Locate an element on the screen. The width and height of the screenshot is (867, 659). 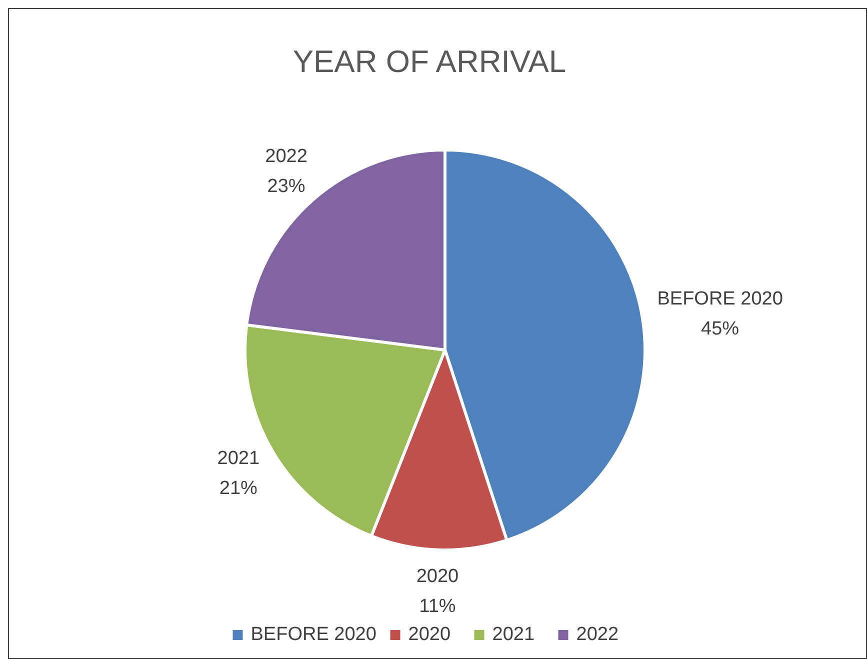
data-label: 11% is located at coordinates (437, 606).